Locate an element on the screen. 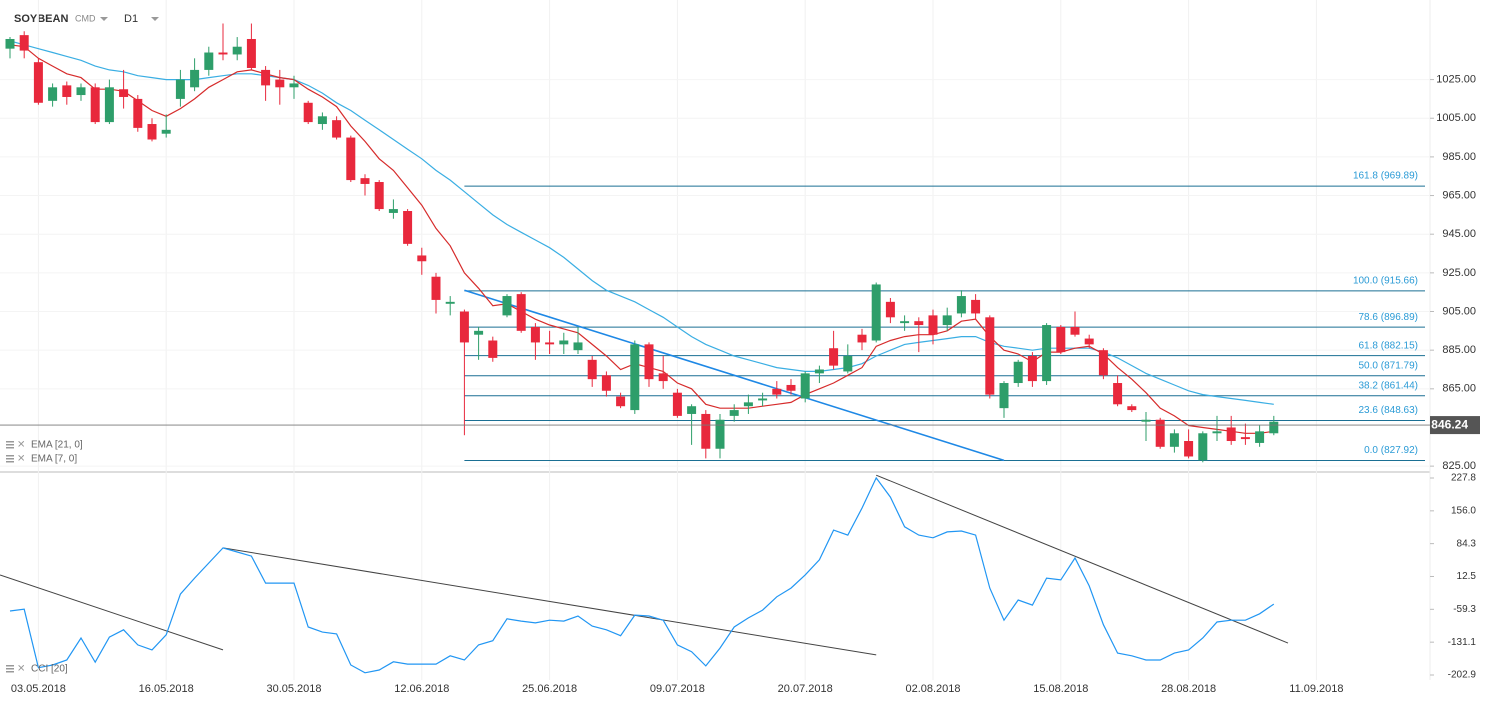 The width and height of the screenshot is (1492, 705). last-price-box is located at coordinates (1455, 425).